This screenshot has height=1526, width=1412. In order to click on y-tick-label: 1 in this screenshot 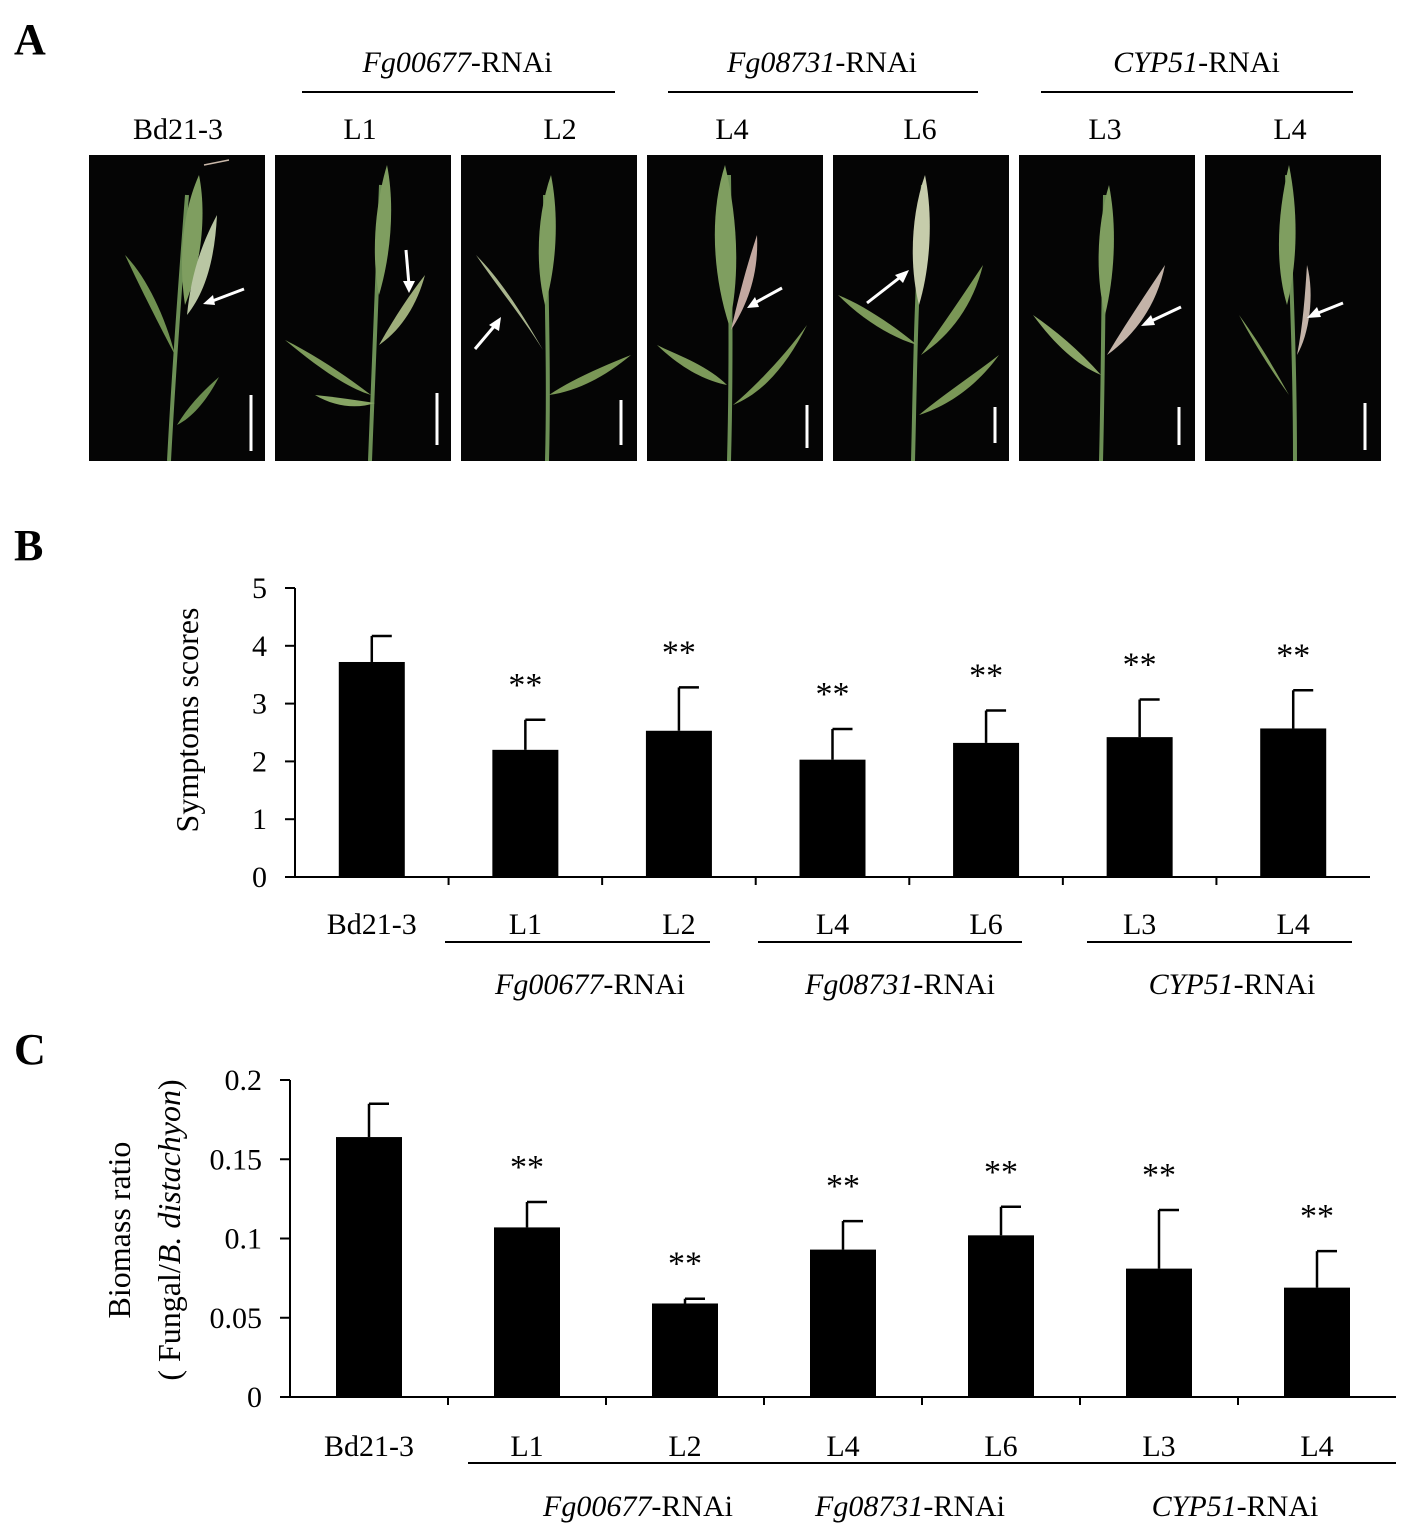, I will do `click(259, 819)`.